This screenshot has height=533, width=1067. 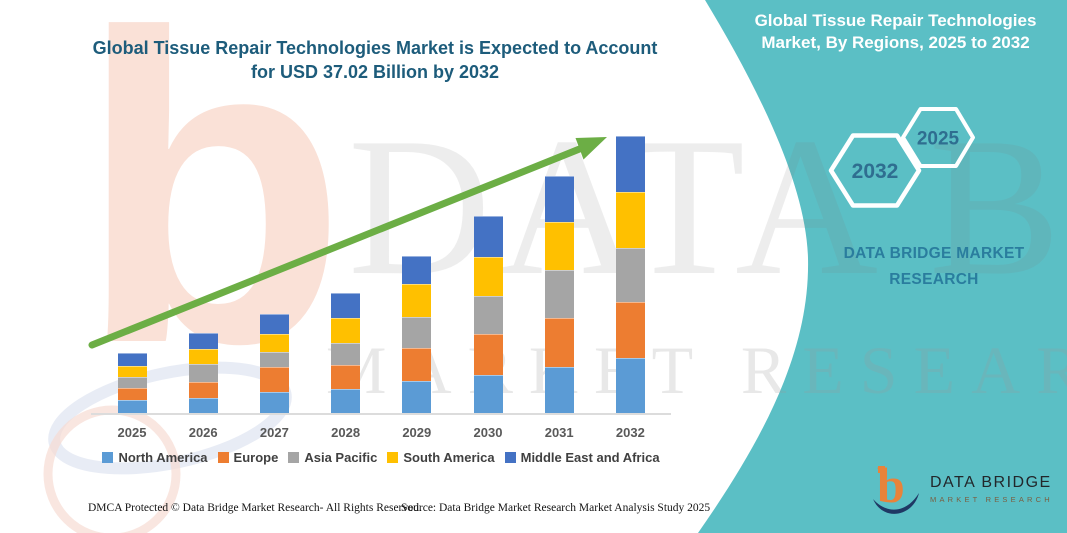 What do you see at coordinates (991, 482) in the screenshot?
I see `company-logo-name: DATA BRIDGE` at bounding box center [991, 482].